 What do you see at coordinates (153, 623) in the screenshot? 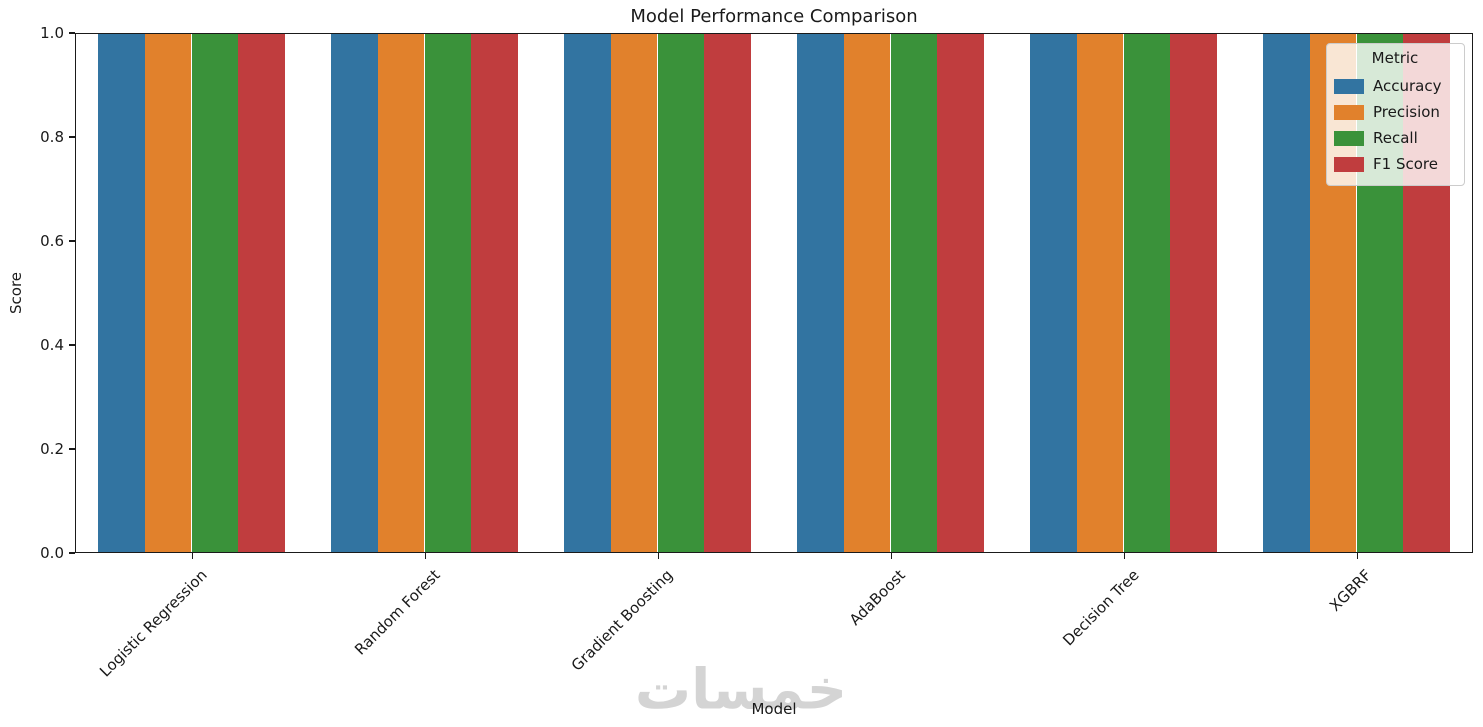
I see `x-tick-label: Logistic Regression` at bounding box center [153, 623].